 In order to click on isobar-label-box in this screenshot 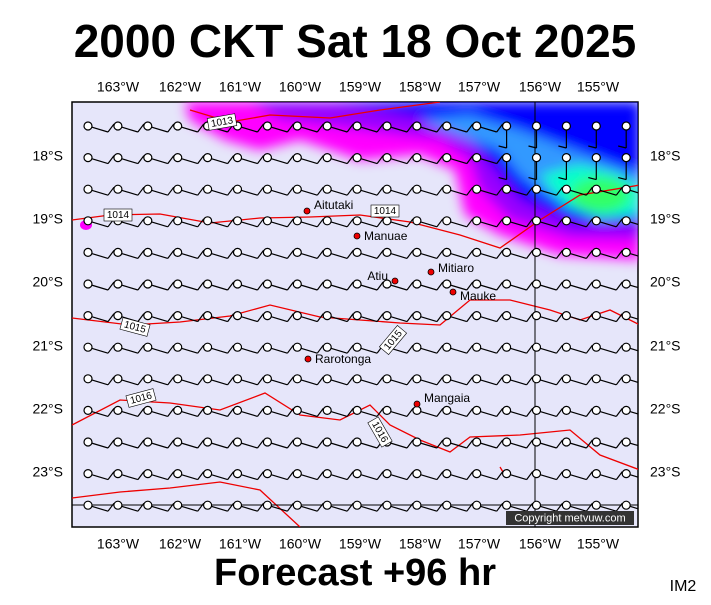, I will do `click(141, 398)`.